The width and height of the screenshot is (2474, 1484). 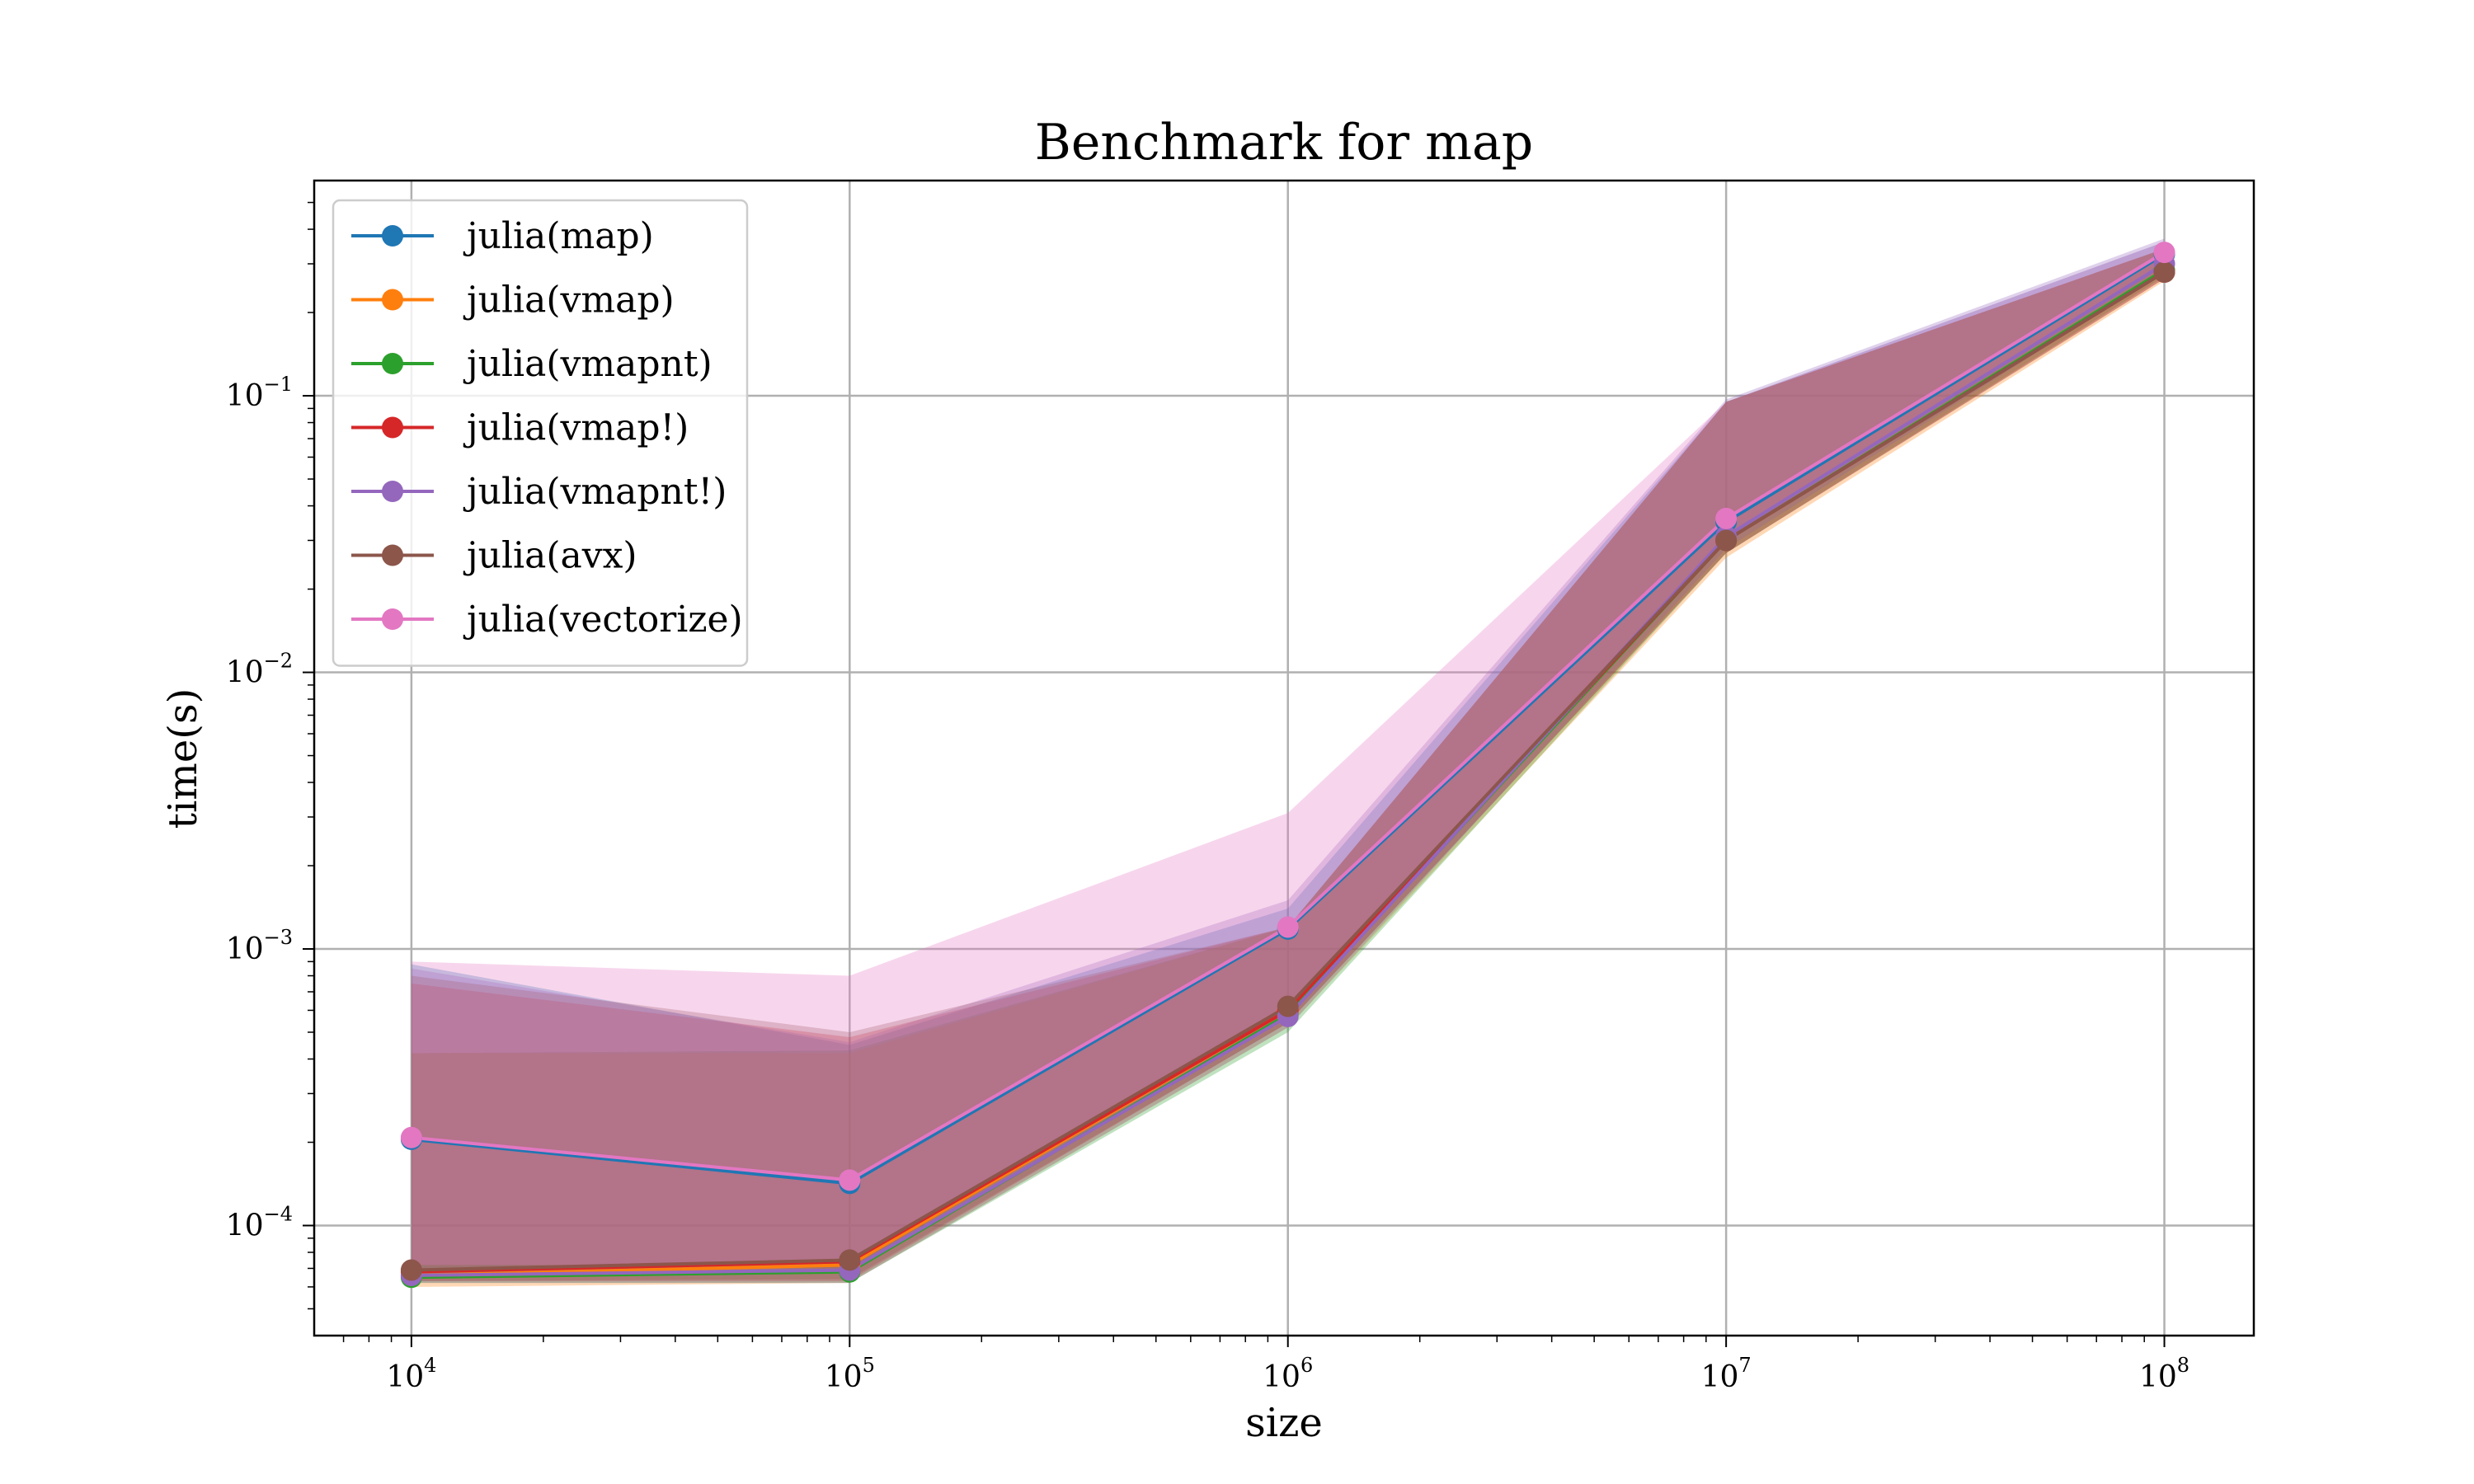 What do you see at coordinates (259, 393) in the screenshot?
I see `y-tick-label: 10⁻¹` at bounding box center [259, 393].